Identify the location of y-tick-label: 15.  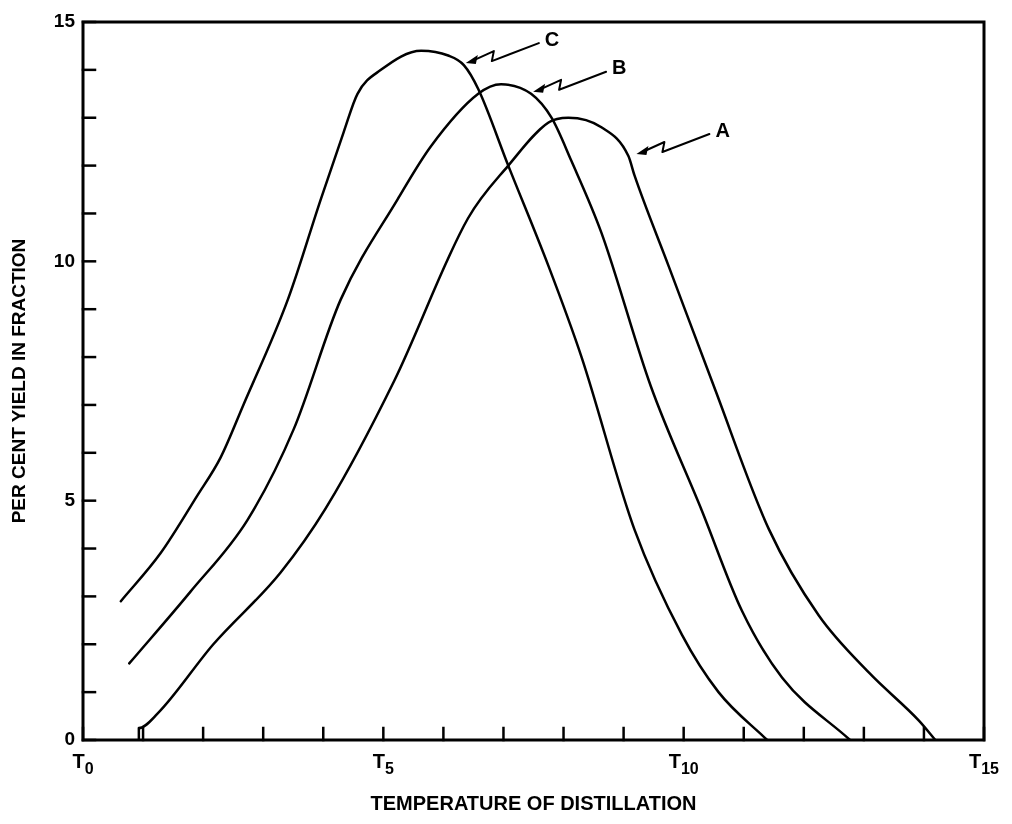
(64, 21).